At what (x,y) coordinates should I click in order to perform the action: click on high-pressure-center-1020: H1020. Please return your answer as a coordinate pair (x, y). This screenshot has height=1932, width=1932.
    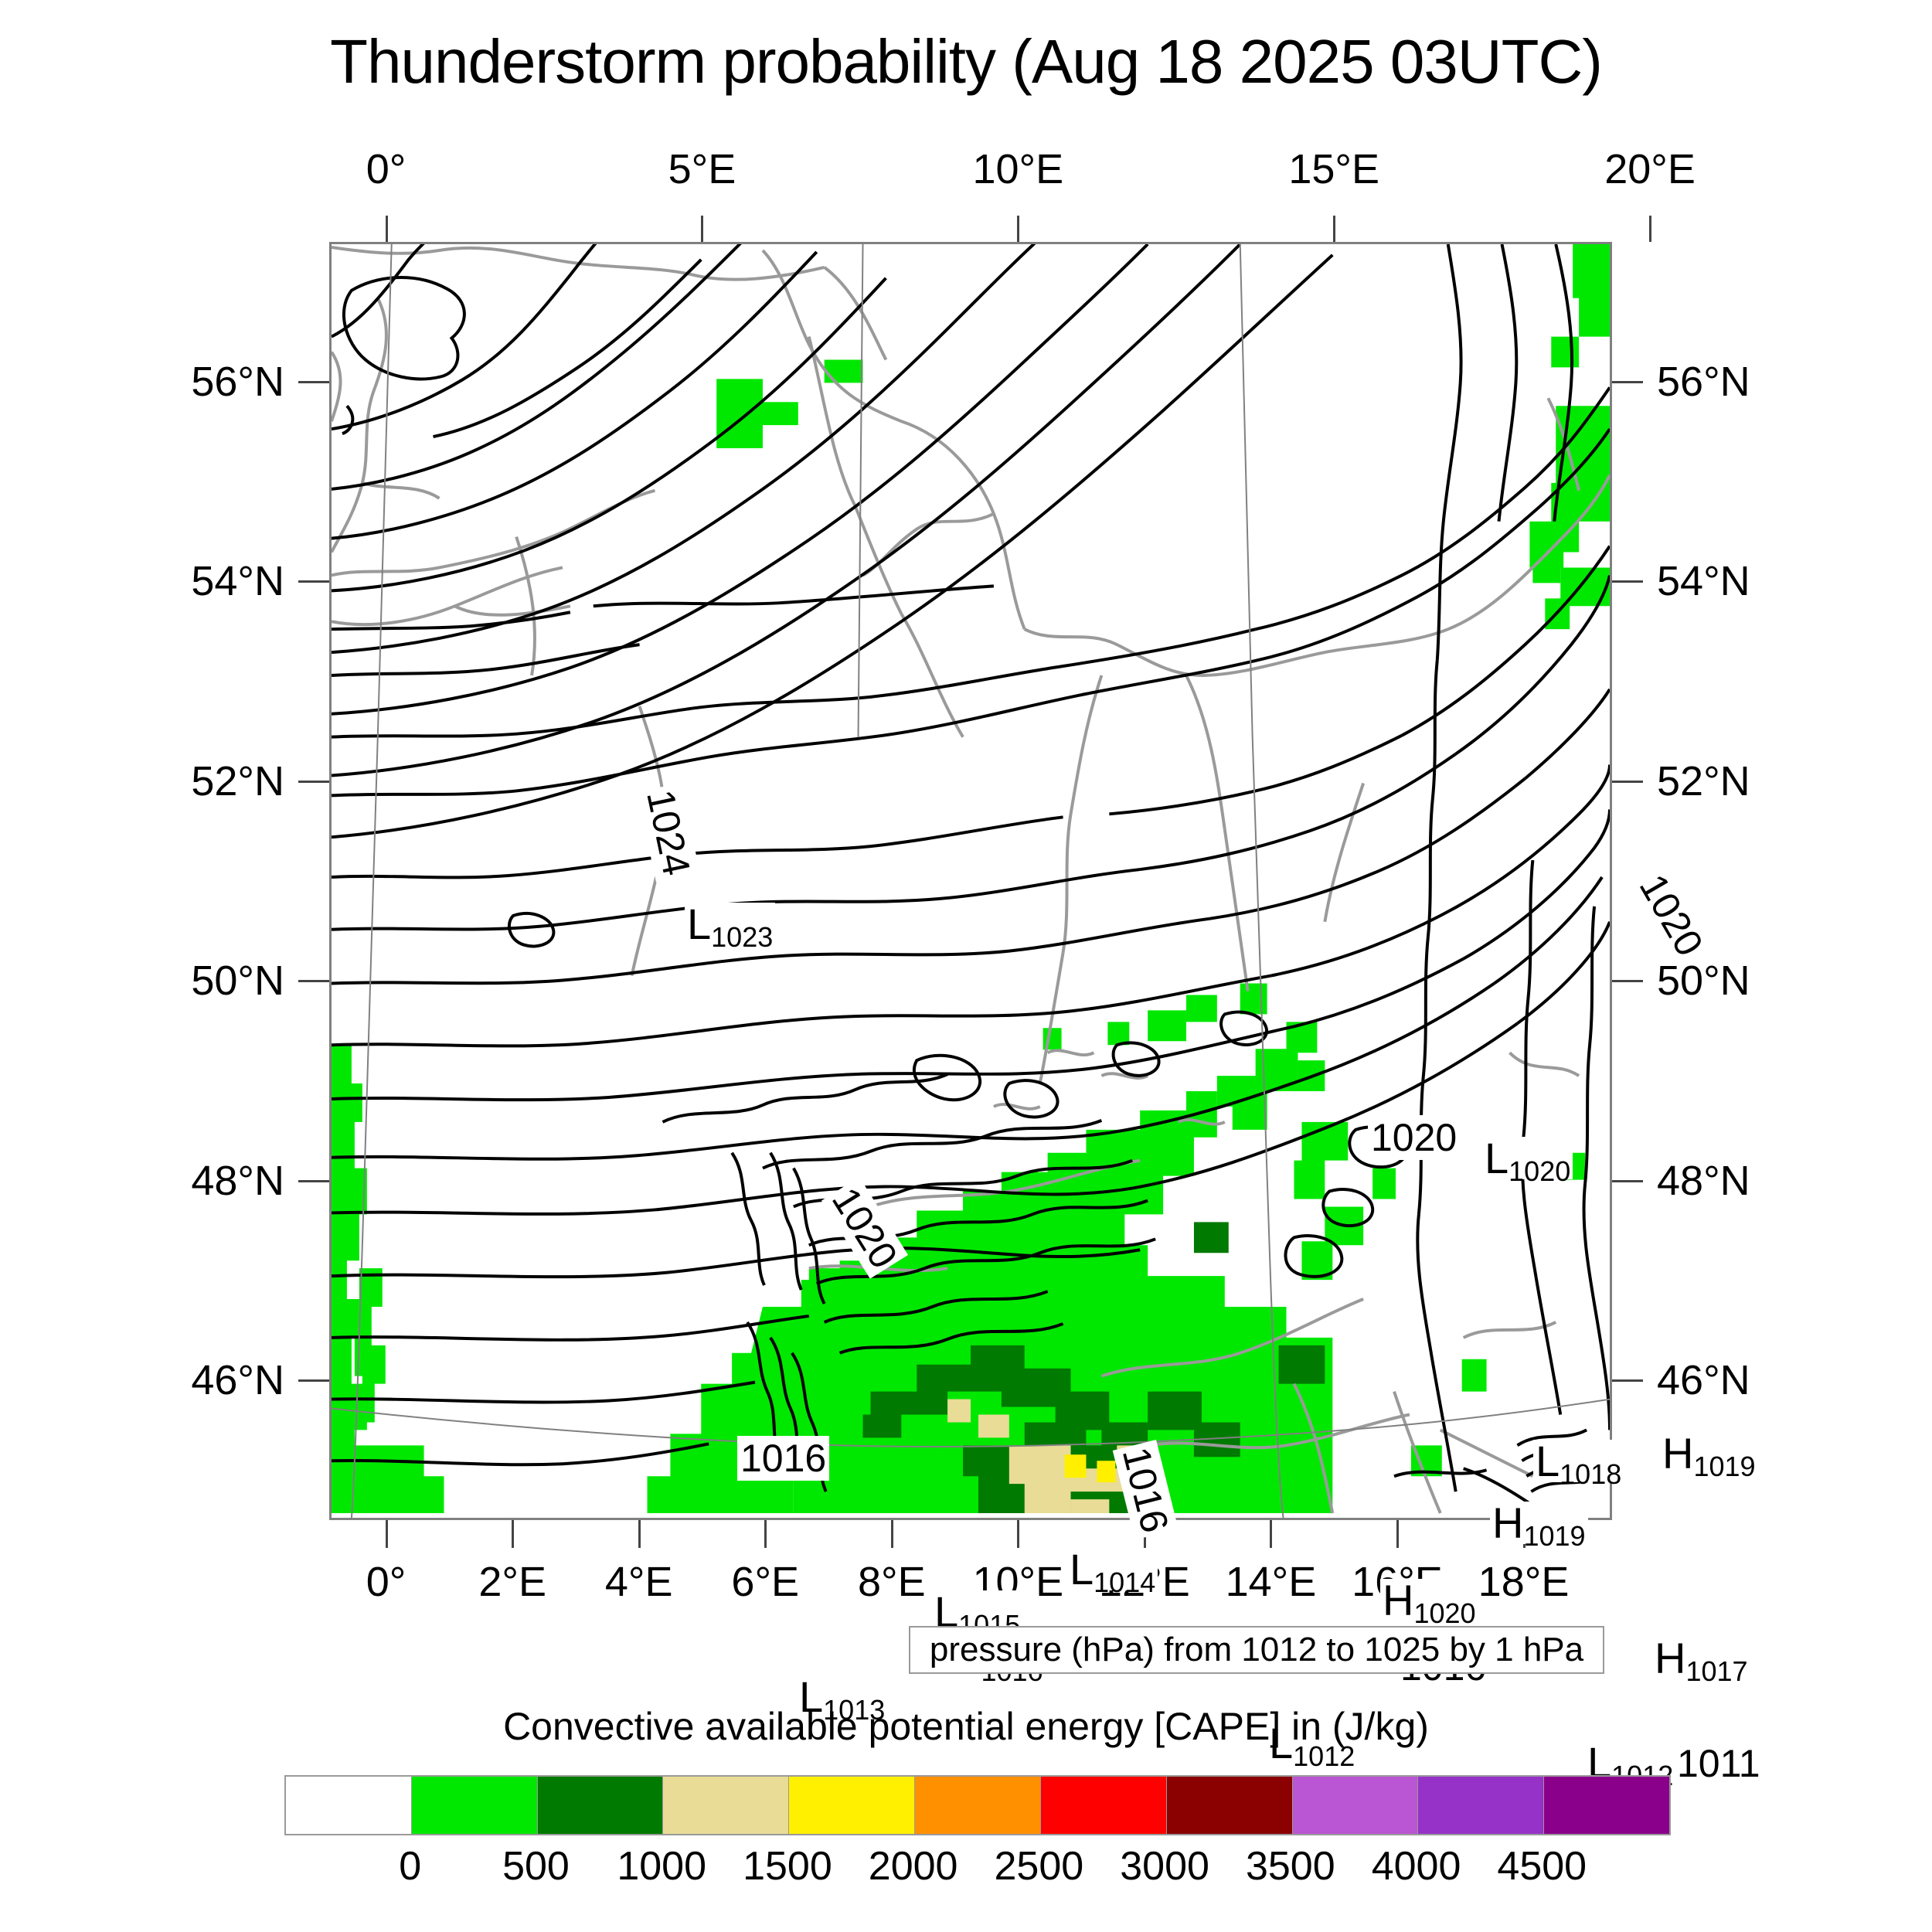
    Looking at the image, I should click on (1429, 1603).